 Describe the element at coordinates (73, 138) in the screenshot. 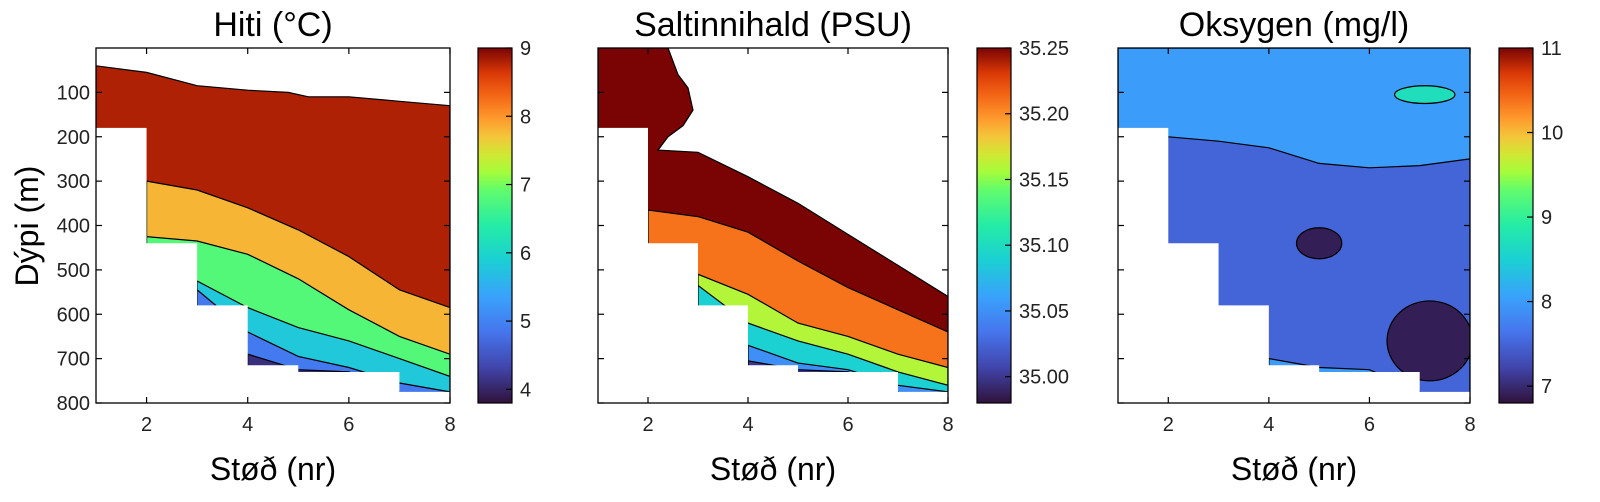

I see `y-tick-label: 200` at that location.